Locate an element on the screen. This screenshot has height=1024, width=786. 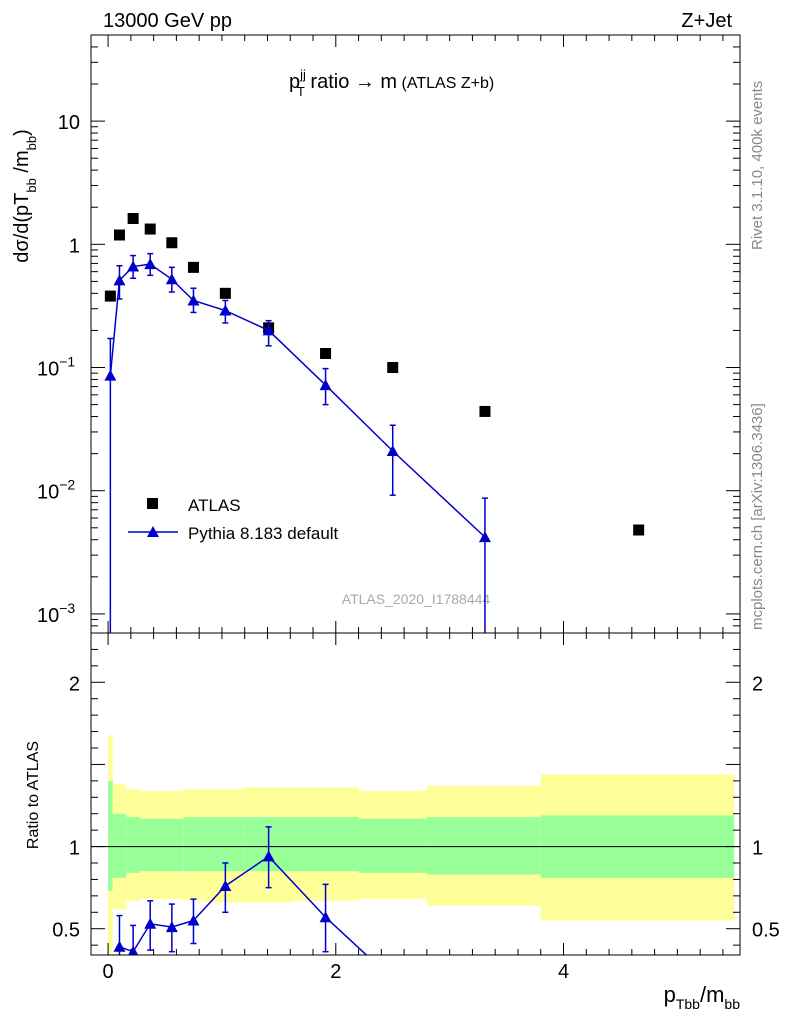
main-y-tick-label-2: 10⁻¹ is located at coordinates (56, 367).